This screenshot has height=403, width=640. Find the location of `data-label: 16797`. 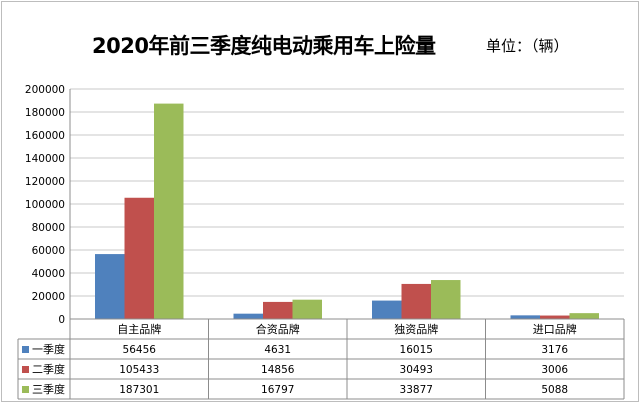

data-label: 16797 is located at coordinates (277, 390).